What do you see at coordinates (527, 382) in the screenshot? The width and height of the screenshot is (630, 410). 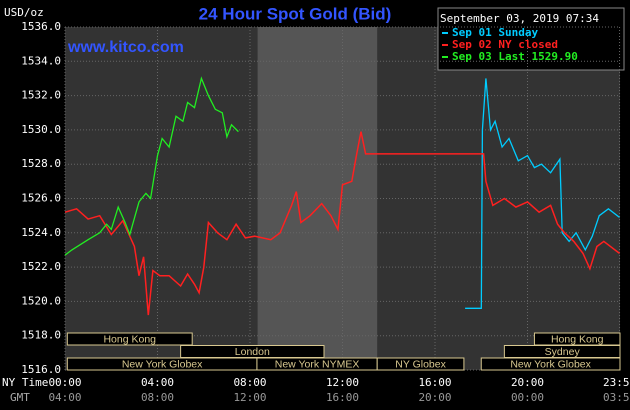 I see `x-tick-label: 20:00` at bounding box center [527, 382].